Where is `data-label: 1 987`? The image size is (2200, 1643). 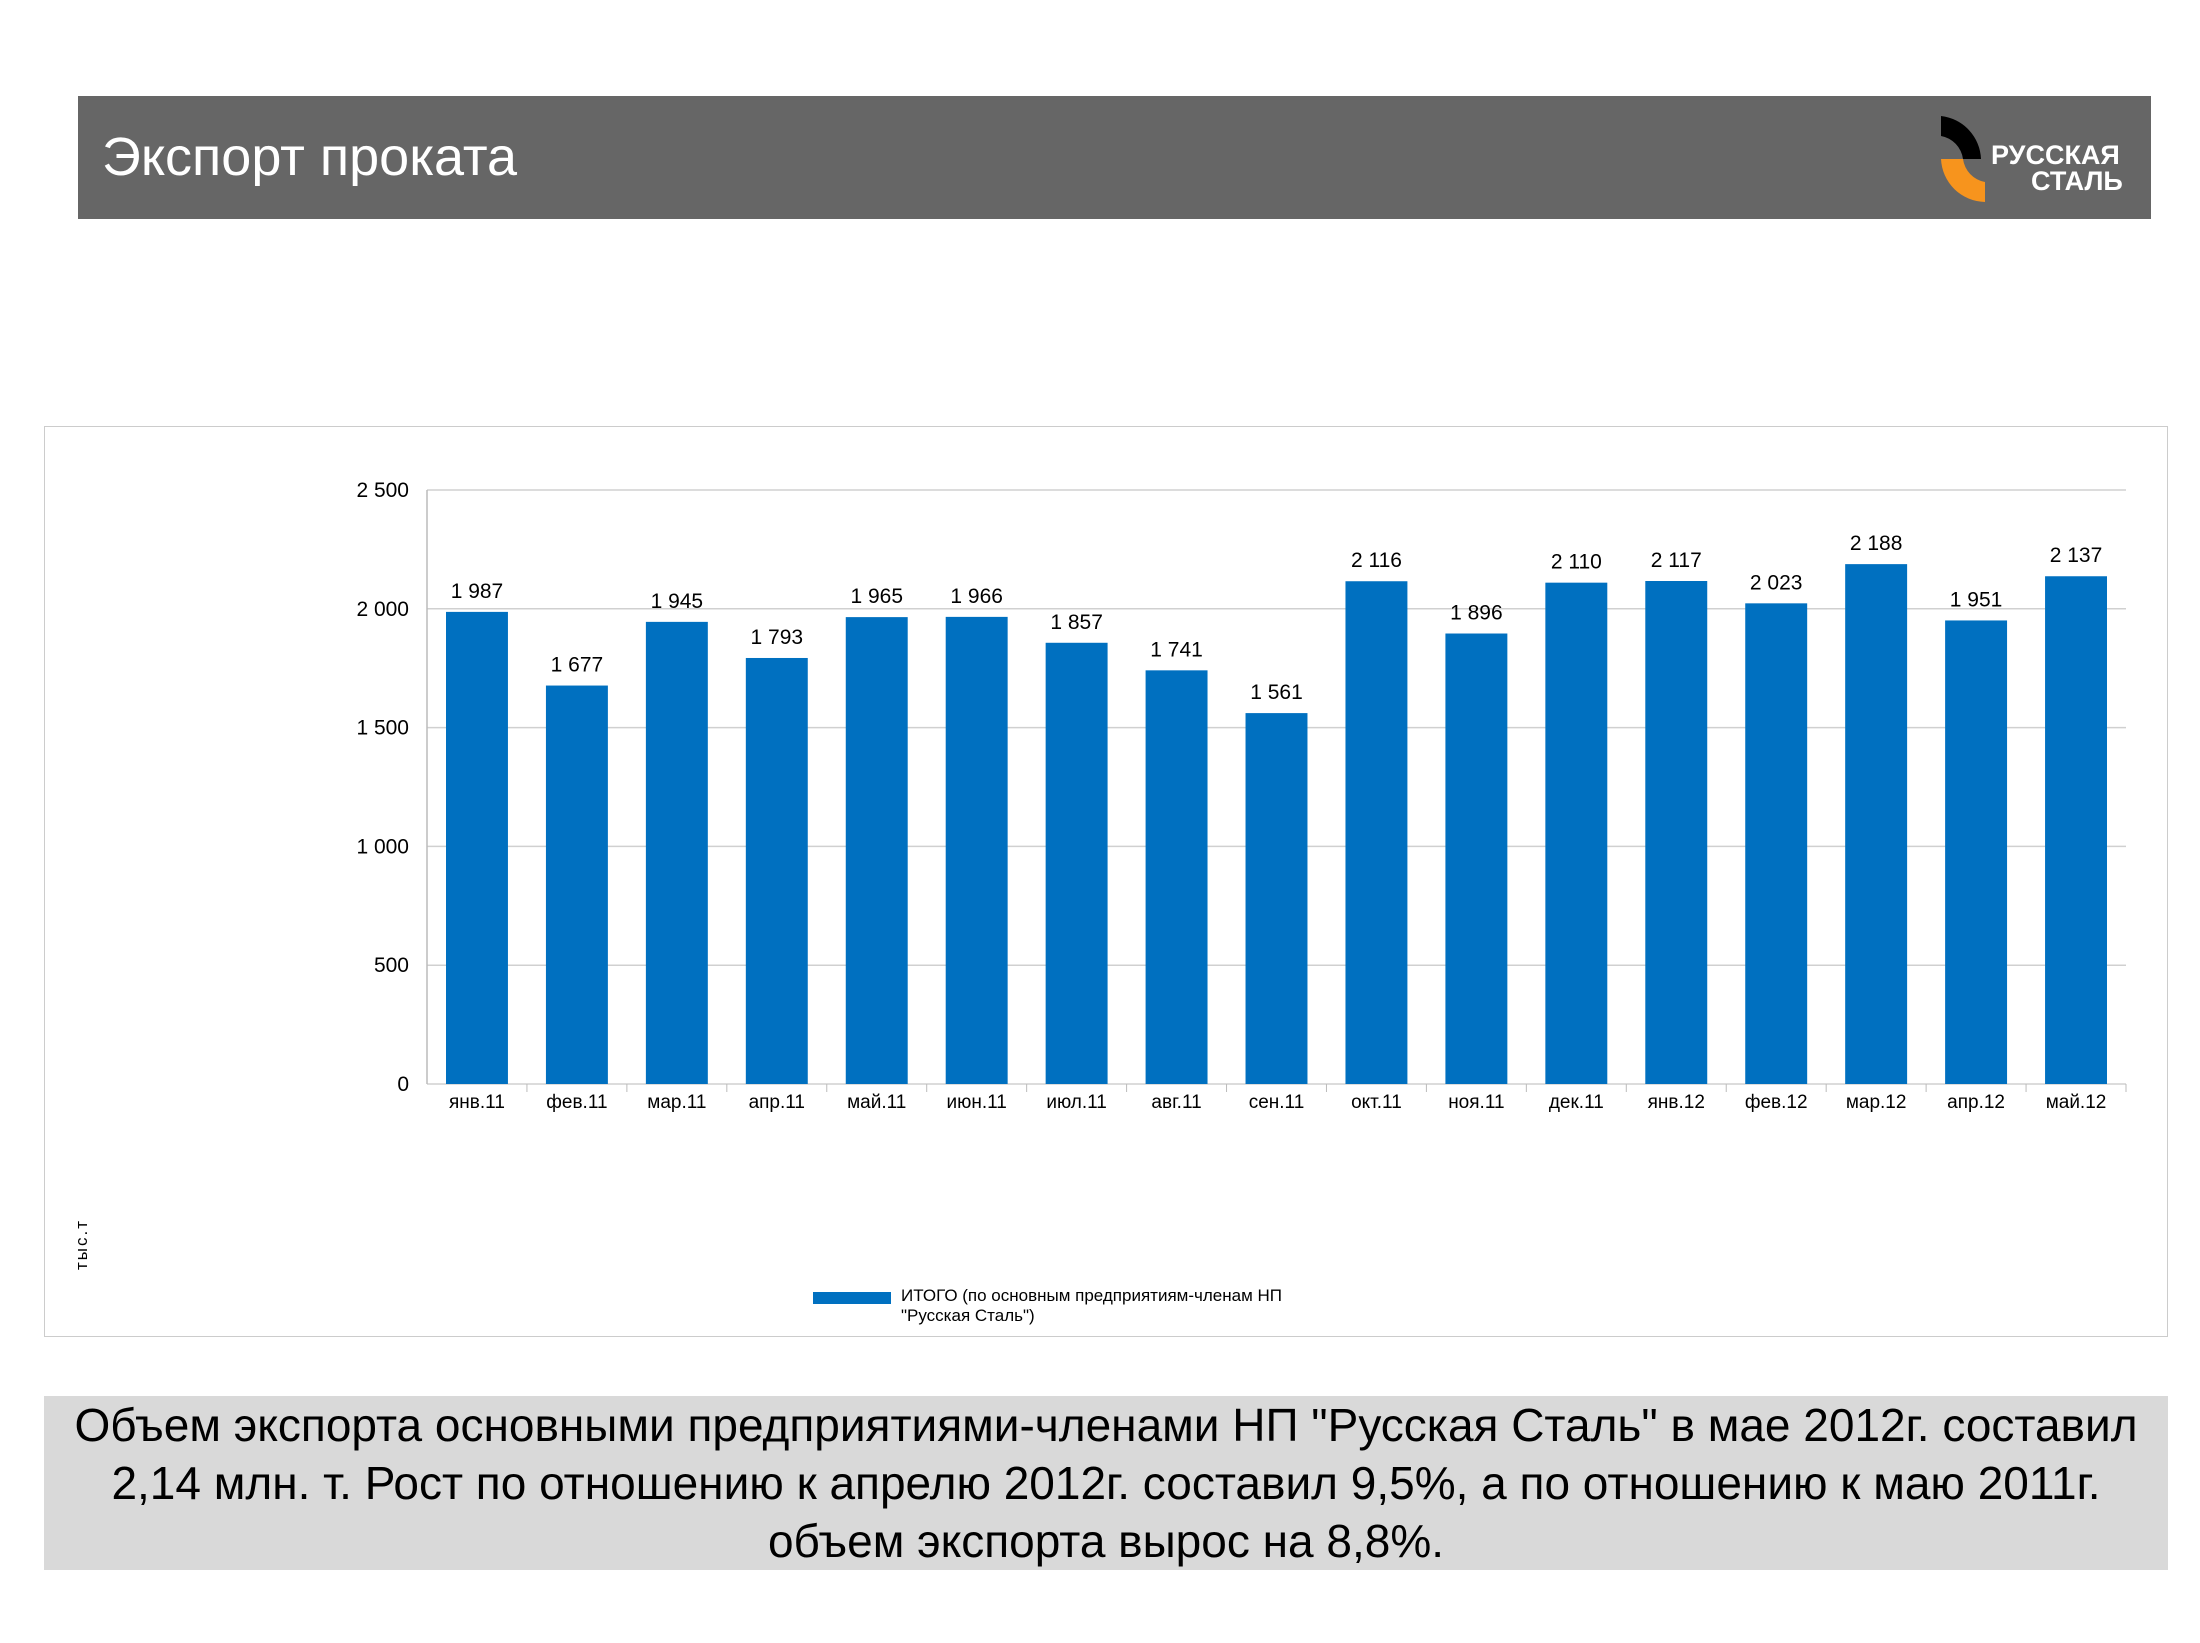
data-label: 1 987 is located at coordinates (477, 591).